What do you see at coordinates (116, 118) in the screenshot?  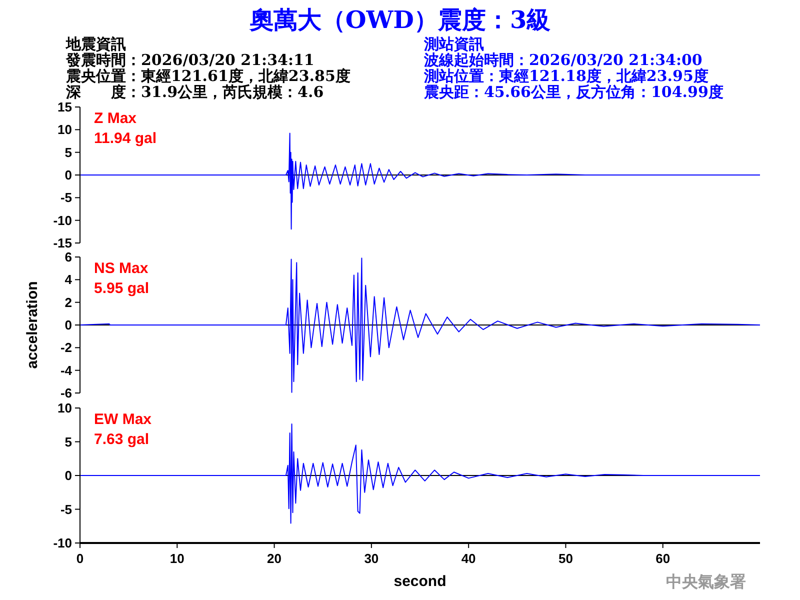 I see `annotation: Z Max` at bounding box center [116, 118].